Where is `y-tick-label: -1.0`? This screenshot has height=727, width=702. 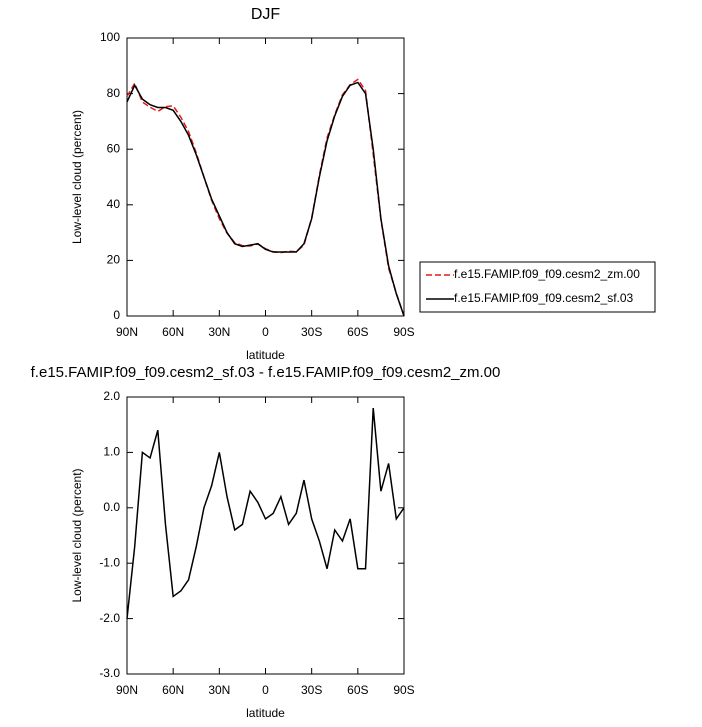
y-tick-label: -1.0 is located at coordinates (109, 562).